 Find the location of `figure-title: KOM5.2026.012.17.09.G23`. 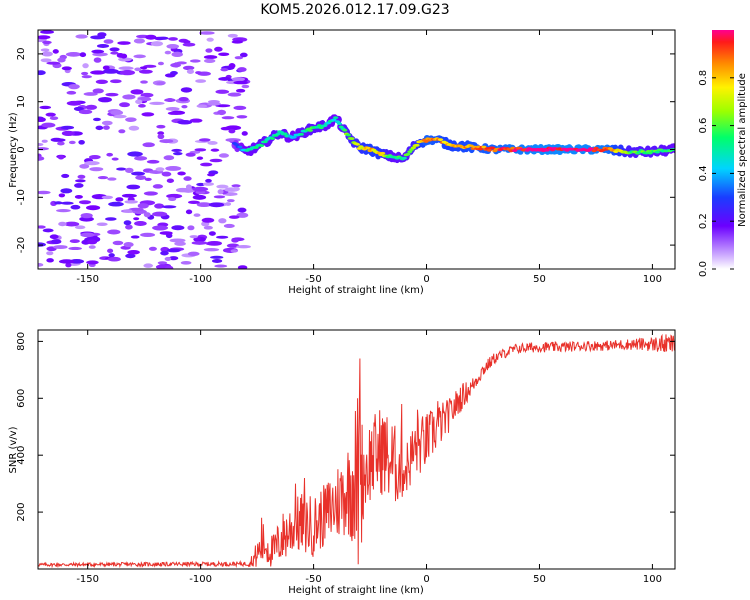

figure-title: KOM5.2026.012.17.09.G23 is located at coordinates (354, 10).